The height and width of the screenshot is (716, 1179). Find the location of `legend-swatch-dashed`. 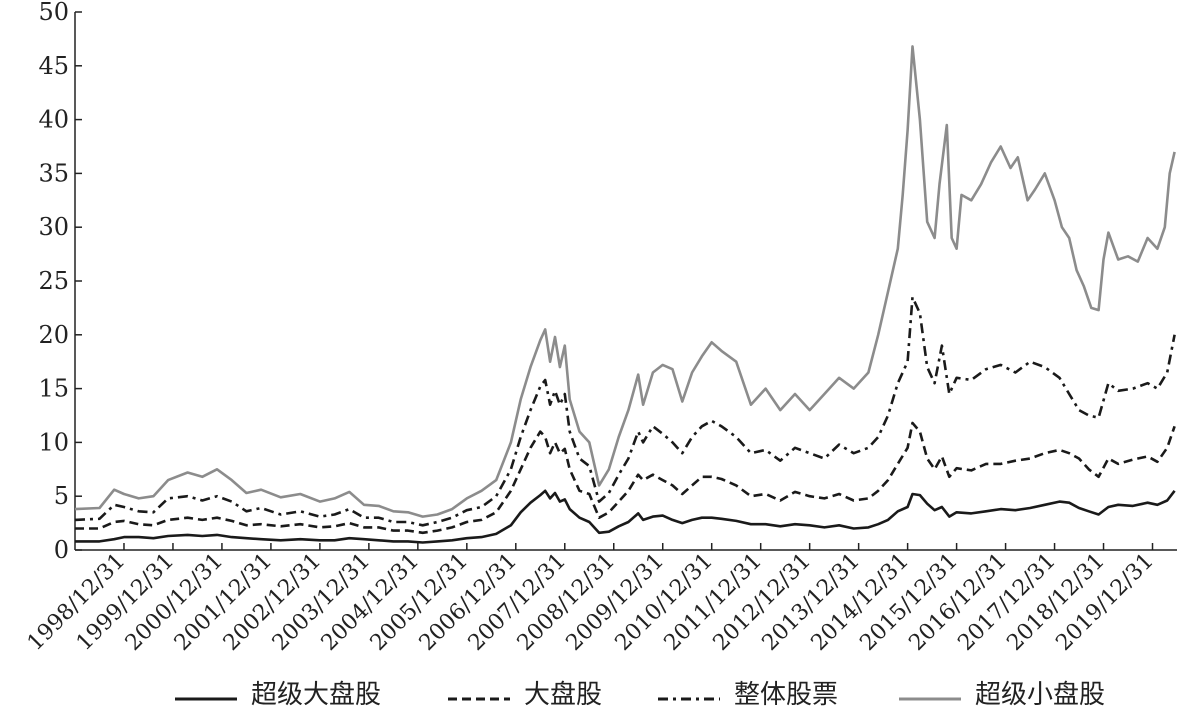

legend-swatch-dashed is located at coordinates (479, 694).